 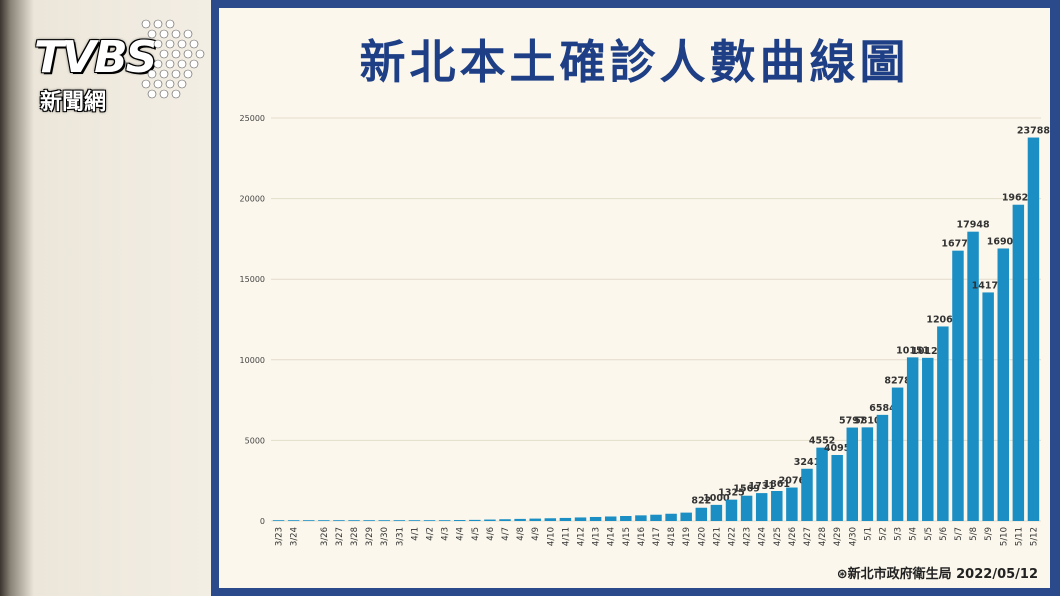 What do you see at coordinates (252, 360) in the screenshot?
I see `y-tick-label: 10000` at bounding box center [252, 360].